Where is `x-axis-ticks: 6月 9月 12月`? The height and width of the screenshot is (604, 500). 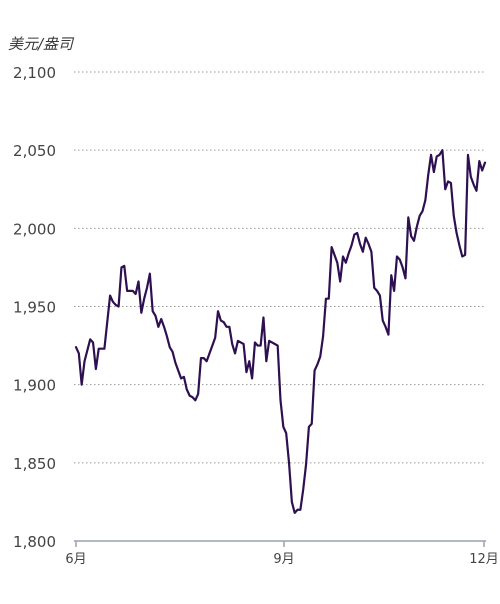
x-axis-ticks: 6月 9月 12月 is located at coordinates (282, 554).